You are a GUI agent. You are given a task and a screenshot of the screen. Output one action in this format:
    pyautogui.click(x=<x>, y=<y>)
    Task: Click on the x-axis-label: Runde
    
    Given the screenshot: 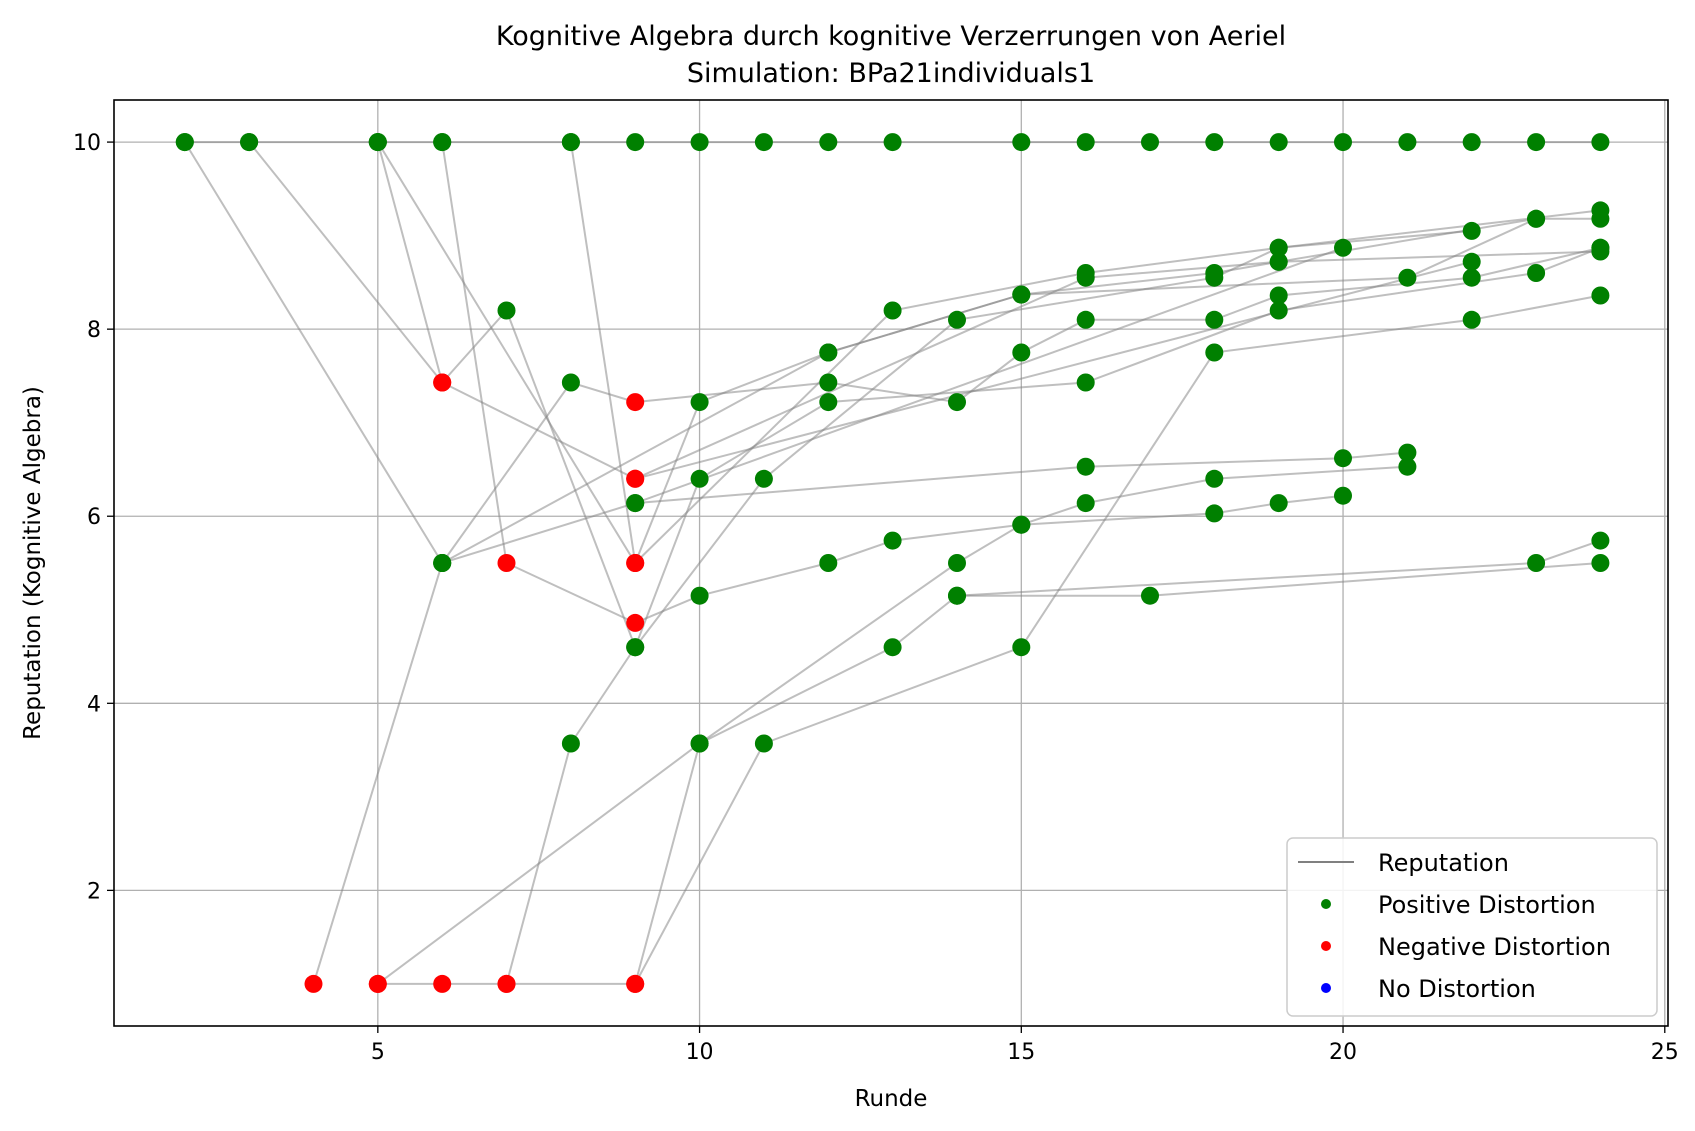 What is the action you would take?
    pyautogui.click(x=891, y=1099)
    